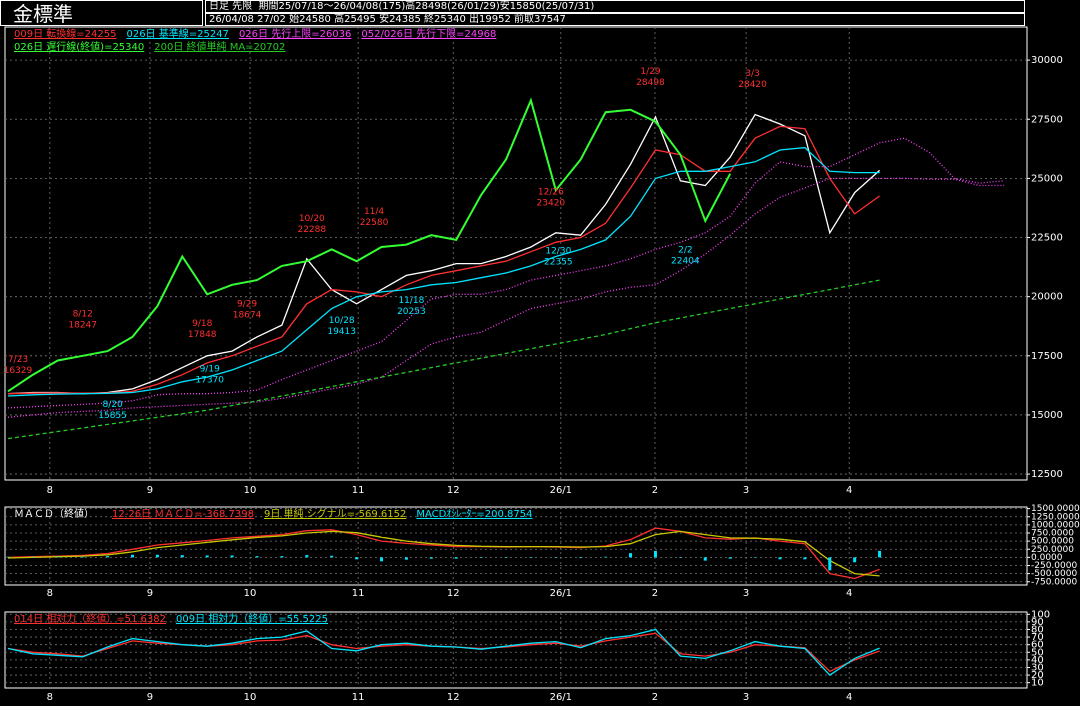  Describe the element at coordinates (1047, 415) in the screenshot. I see `y-tick-label: 15000` at that location.